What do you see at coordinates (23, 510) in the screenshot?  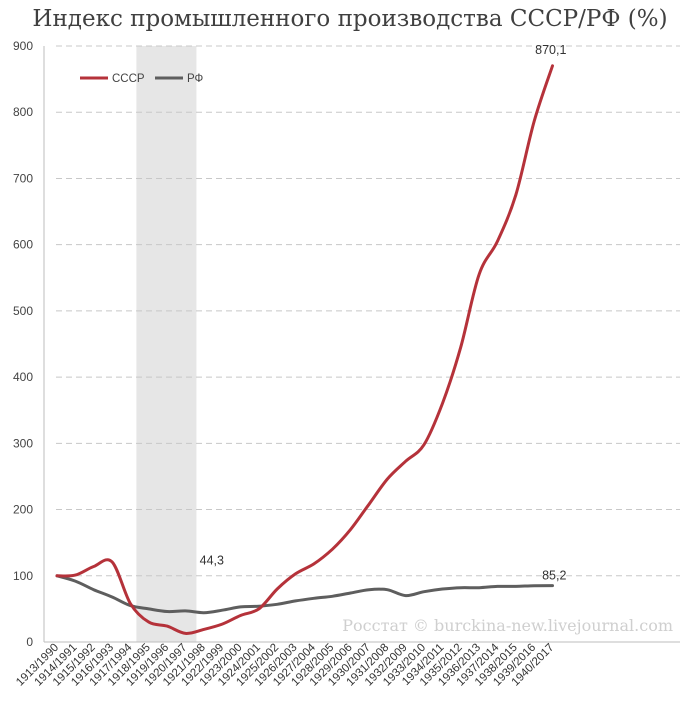 I see `y-tick-label: 200` at bounding box center [23, 510].